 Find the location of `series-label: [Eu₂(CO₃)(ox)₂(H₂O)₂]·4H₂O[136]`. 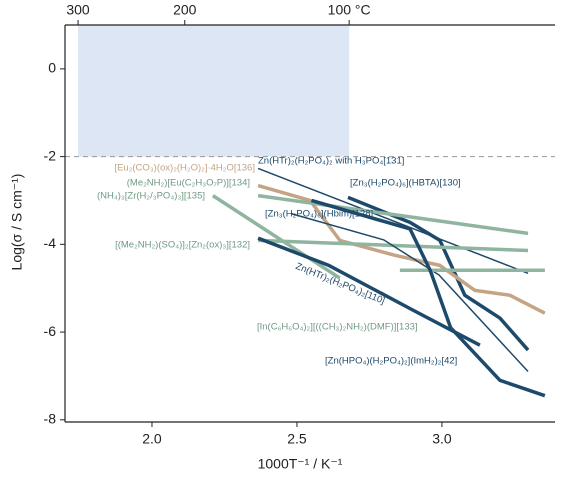

series-label: [Eu₂(CO₃)(ox)₂(H₂O)₂]·4H₂O[136] is located at coordinates (184, 168).